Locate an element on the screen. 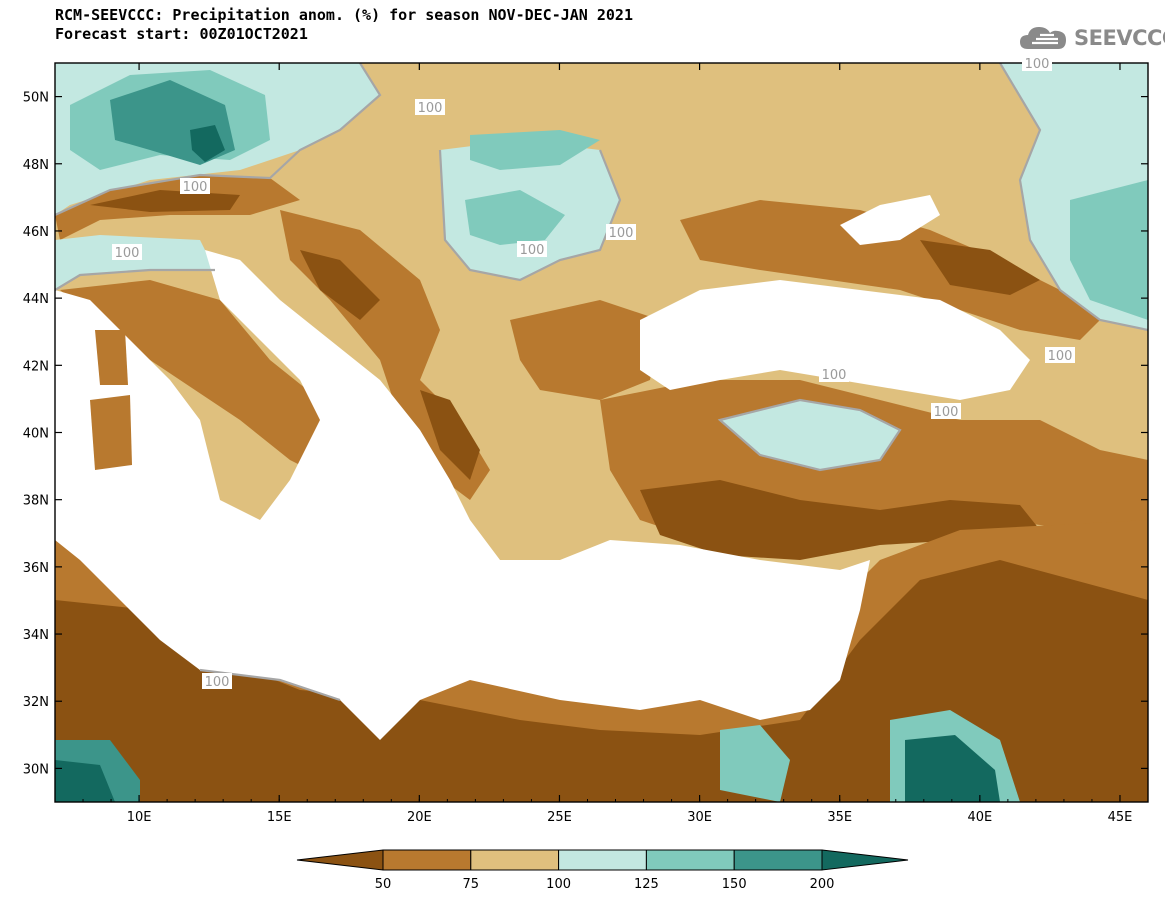 This screenshot has height=907, width=1165. colorbar-label: 75 is located at coordinates (471, 884).